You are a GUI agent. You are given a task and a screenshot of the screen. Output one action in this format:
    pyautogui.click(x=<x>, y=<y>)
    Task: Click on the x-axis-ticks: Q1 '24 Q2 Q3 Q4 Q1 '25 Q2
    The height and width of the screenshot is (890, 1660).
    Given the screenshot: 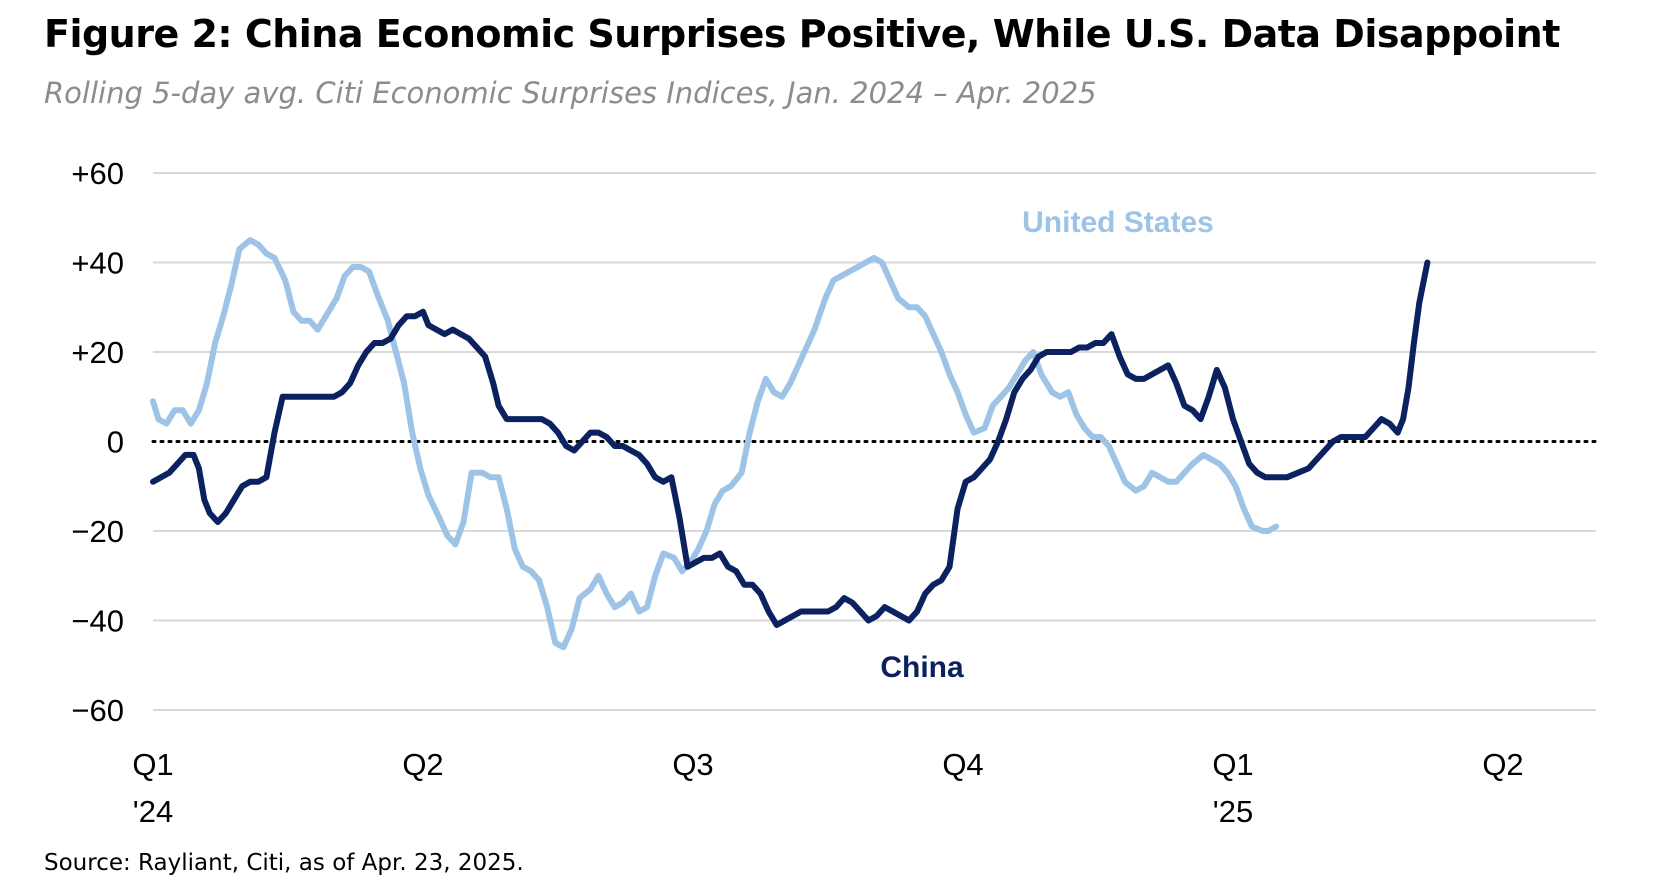 What is the action you would take?
    pyautogui.click(x=827, y=788)
    